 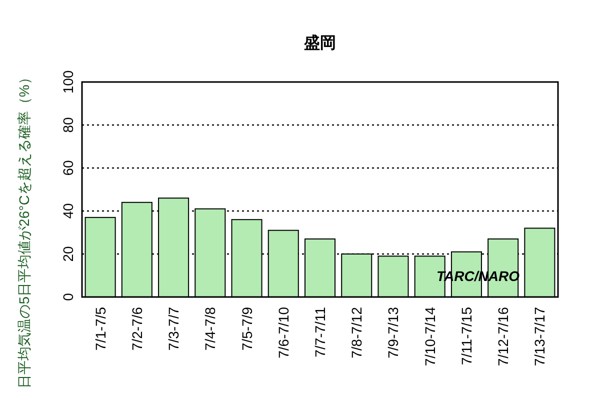 I want to click on x-tick-label: 7/3-7/7, so click(x=174, y=328).